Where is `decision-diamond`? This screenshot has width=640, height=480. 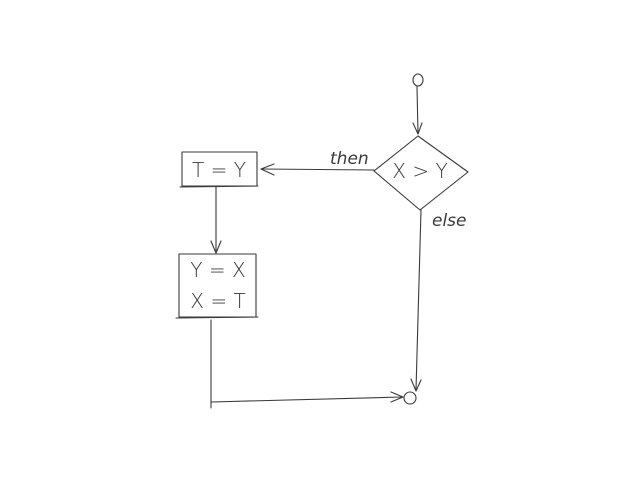 decision-diamond is located at coordinates (421, 173).